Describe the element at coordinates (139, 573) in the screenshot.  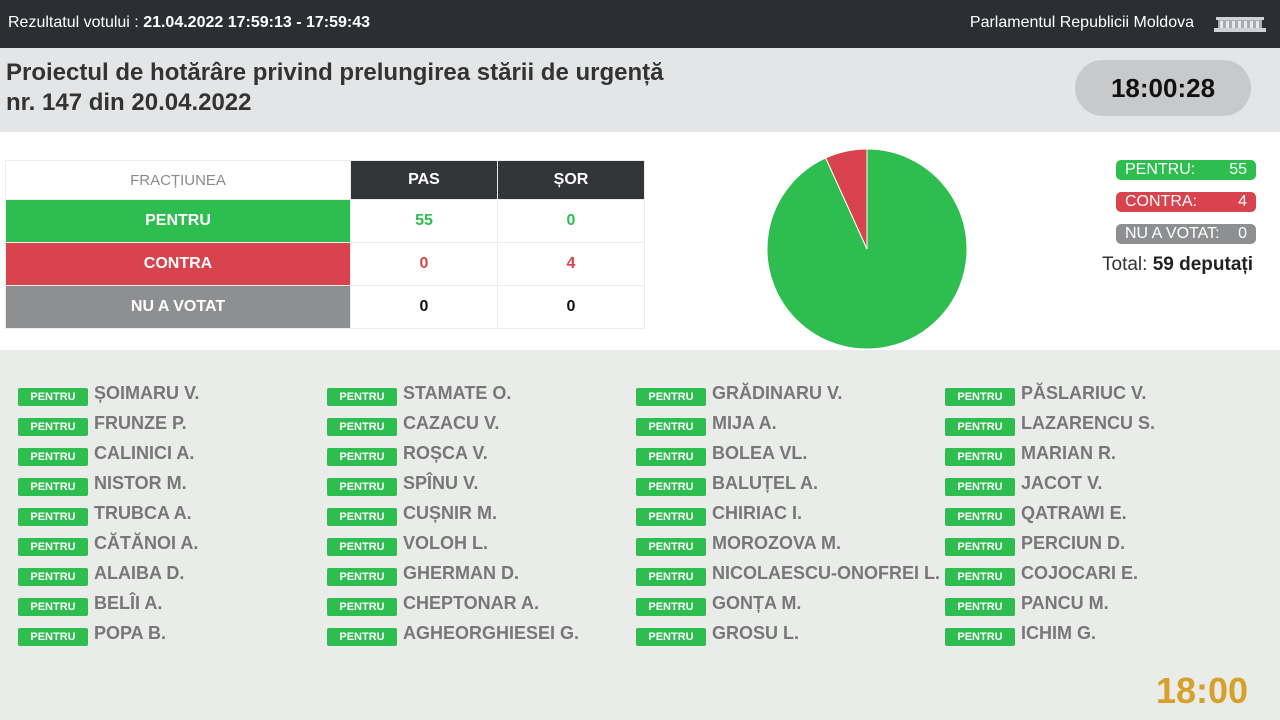
I see `deputy-name: ALAIBA D.` at that location.